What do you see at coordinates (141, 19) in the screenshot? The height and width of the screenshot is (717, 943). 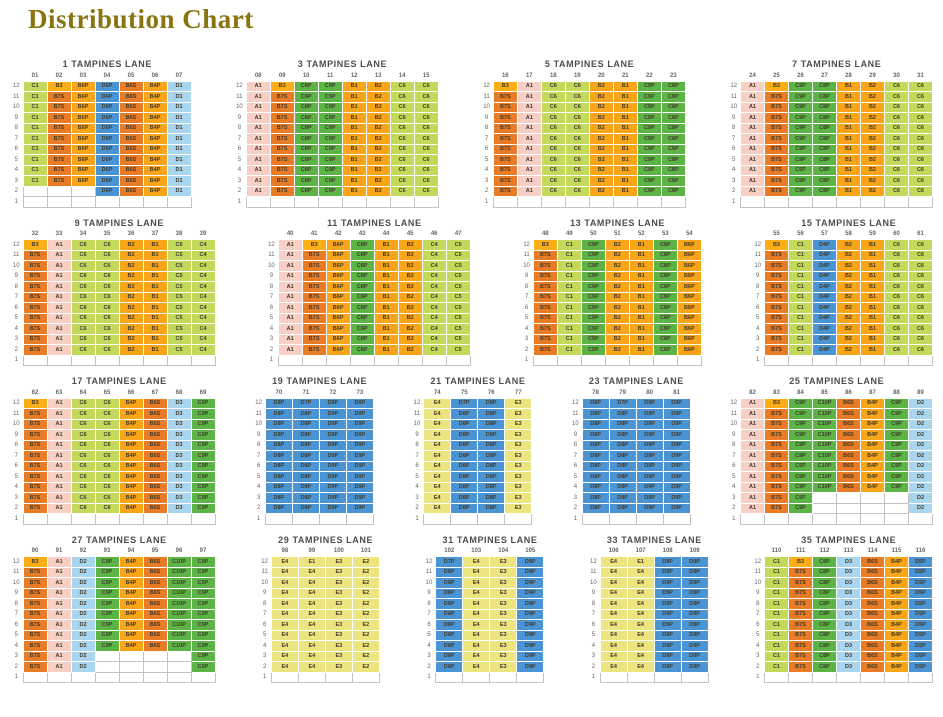 I see `page-title: Distribution Chart` at bounding box center [141, 19].